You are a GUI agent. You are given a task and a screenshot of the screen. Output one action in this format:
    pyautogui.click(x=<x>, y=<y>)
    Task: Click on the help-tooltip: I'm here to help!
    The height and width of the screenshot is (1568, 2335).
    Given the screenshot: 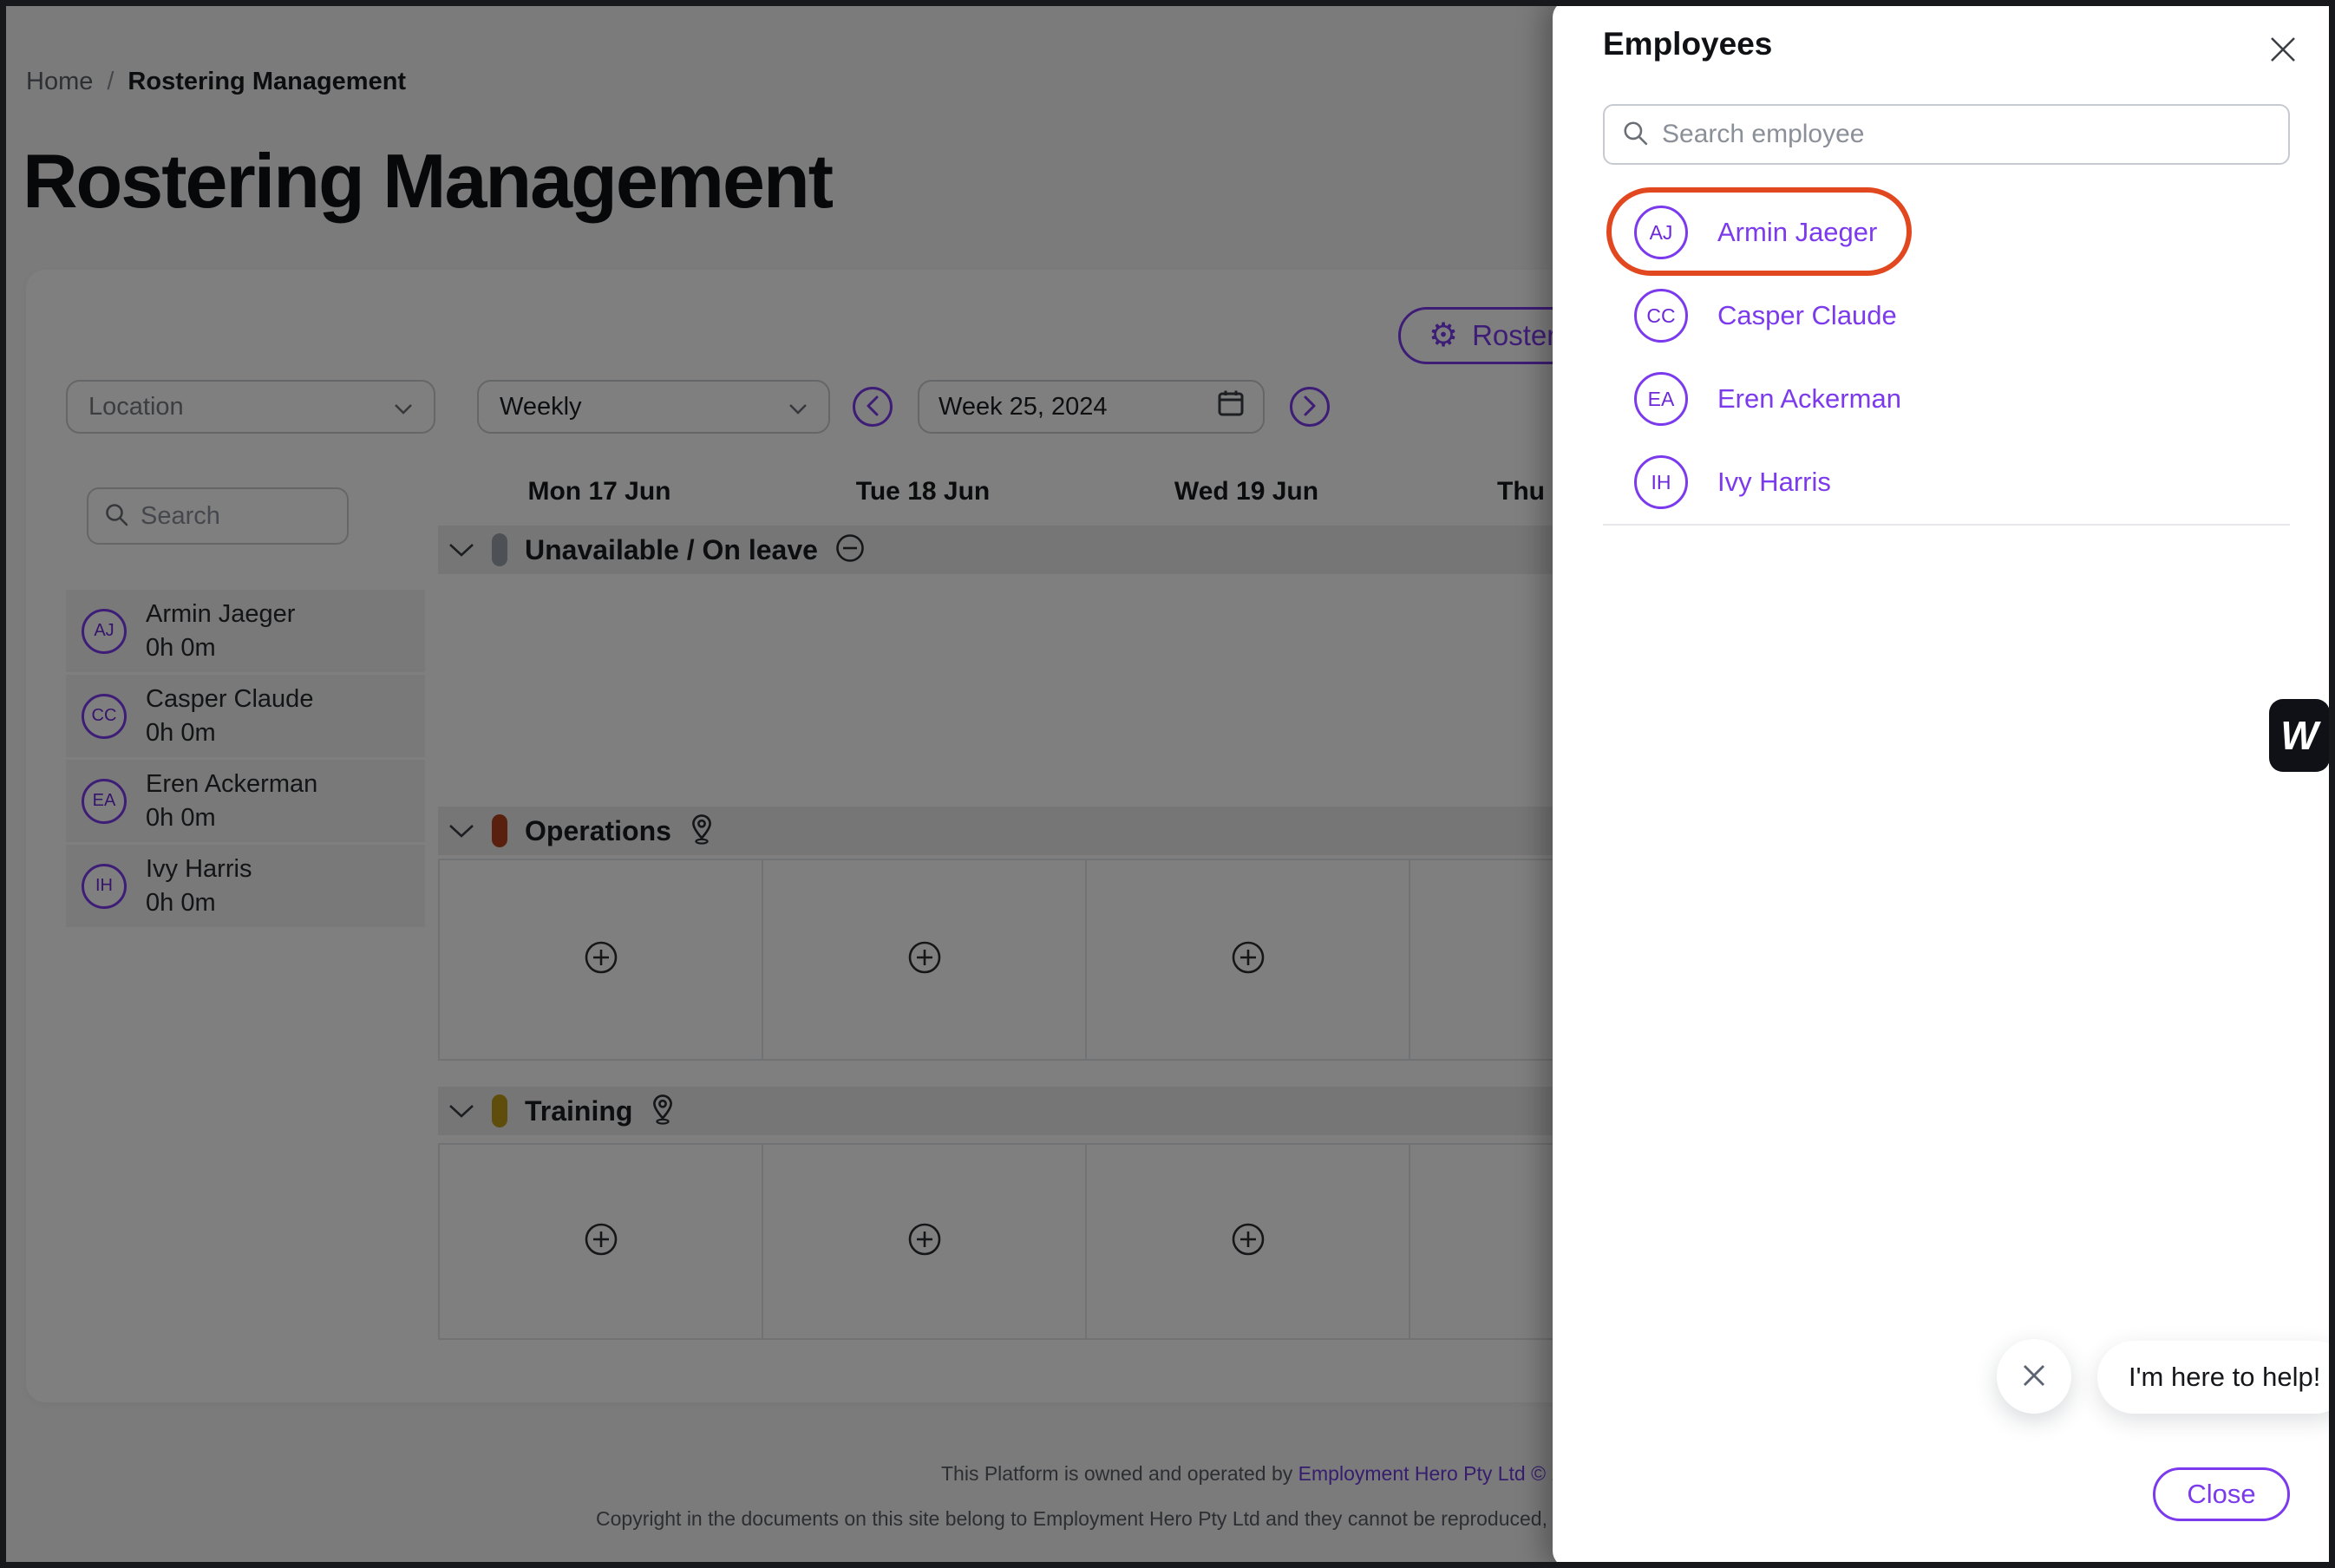 What is the action you would take?
    pyautogui.click(x=2216, y=1377)
    